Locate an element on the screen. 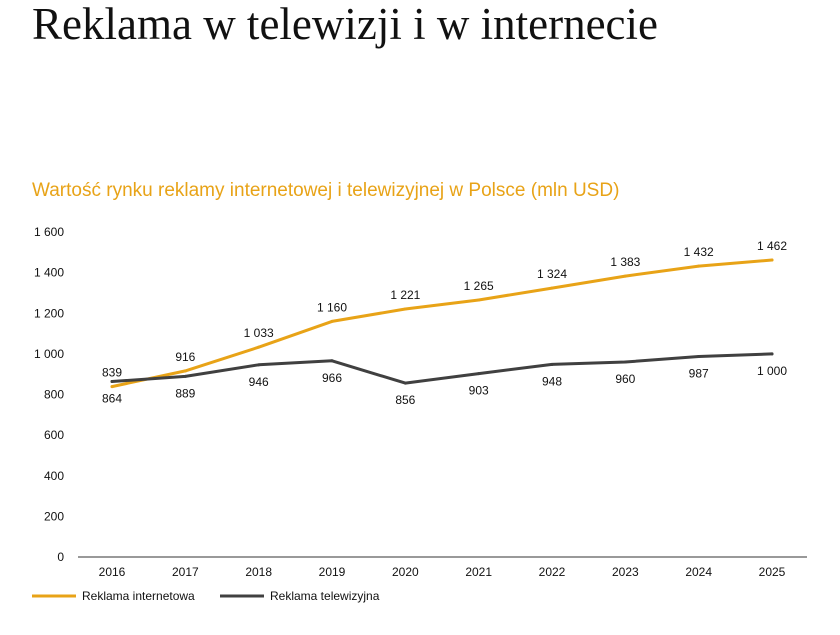  data-label: 839 is located at coordinates (112, 373).